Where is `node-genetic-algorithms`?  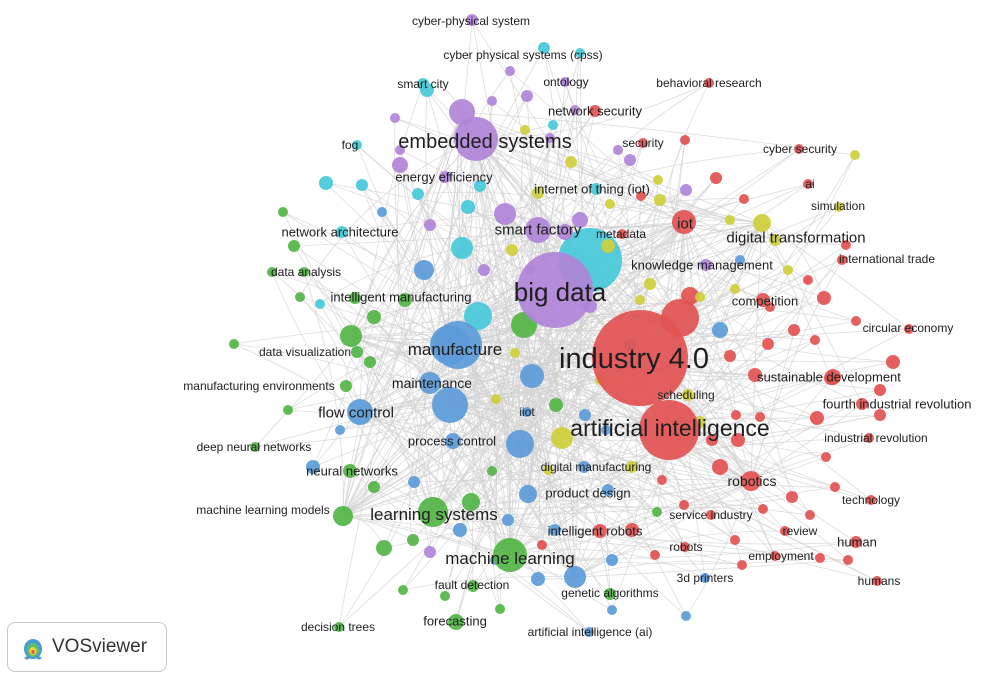 node-genetic-algorithms is located at coordinates (610, 594).